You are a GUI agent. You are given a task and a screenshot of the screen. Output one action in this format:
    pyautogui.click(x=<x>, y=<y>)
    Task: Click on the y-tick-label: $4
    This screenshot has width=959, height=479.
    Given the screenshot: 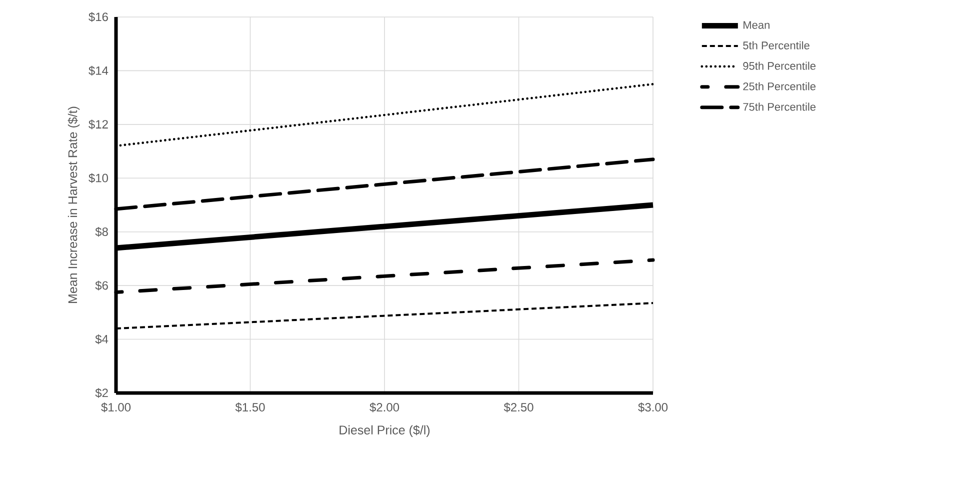 What is the action you would take?
    pyautogui.click(x=101, y=339)
    